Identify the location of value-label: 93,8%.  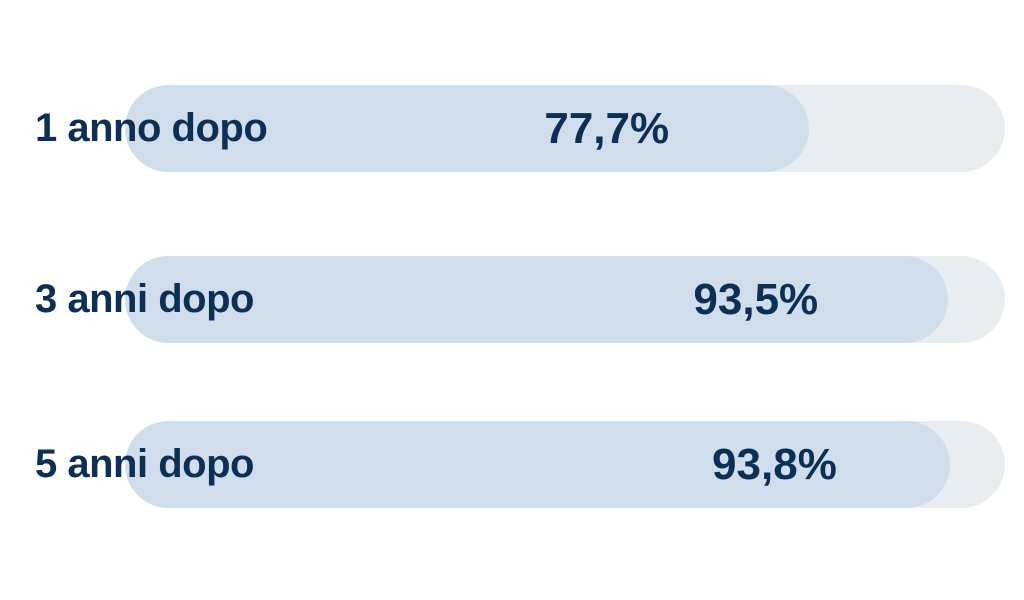
(774, 464).